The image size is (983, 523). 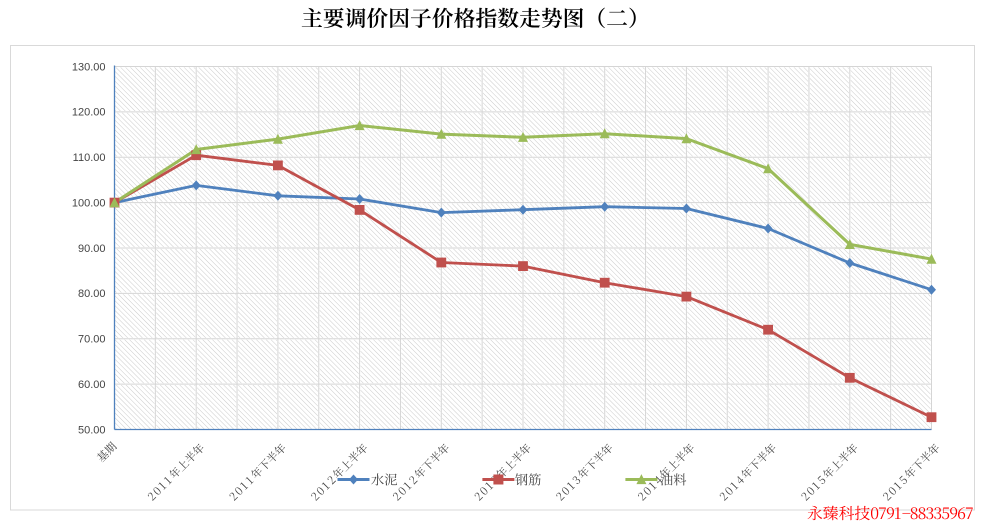 I want to click on svg-text: 80.00, so click(x=92, y=294).